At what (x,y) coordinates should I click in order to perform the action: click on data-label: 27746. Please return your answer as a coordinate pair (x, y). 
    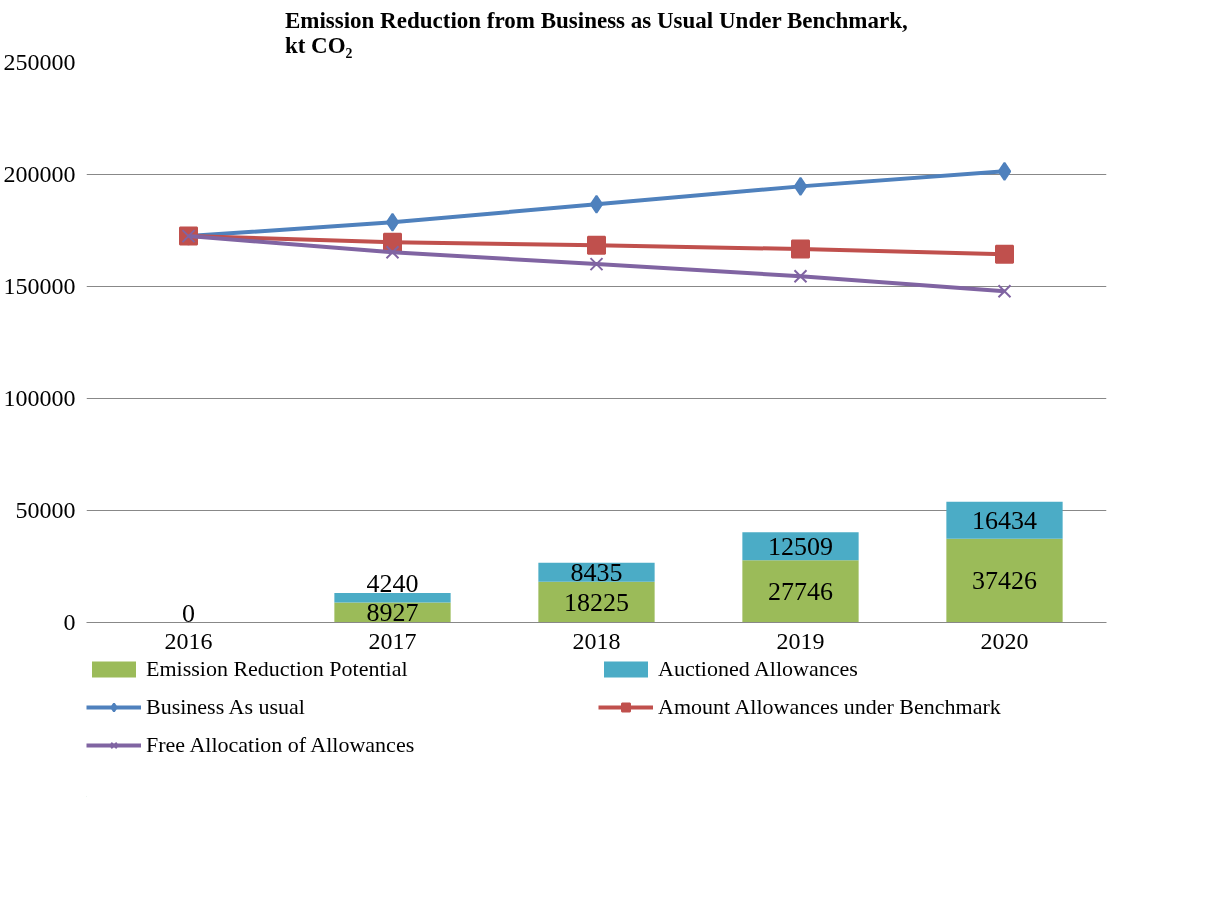
    Looking at the image, I should click on (800, 591).